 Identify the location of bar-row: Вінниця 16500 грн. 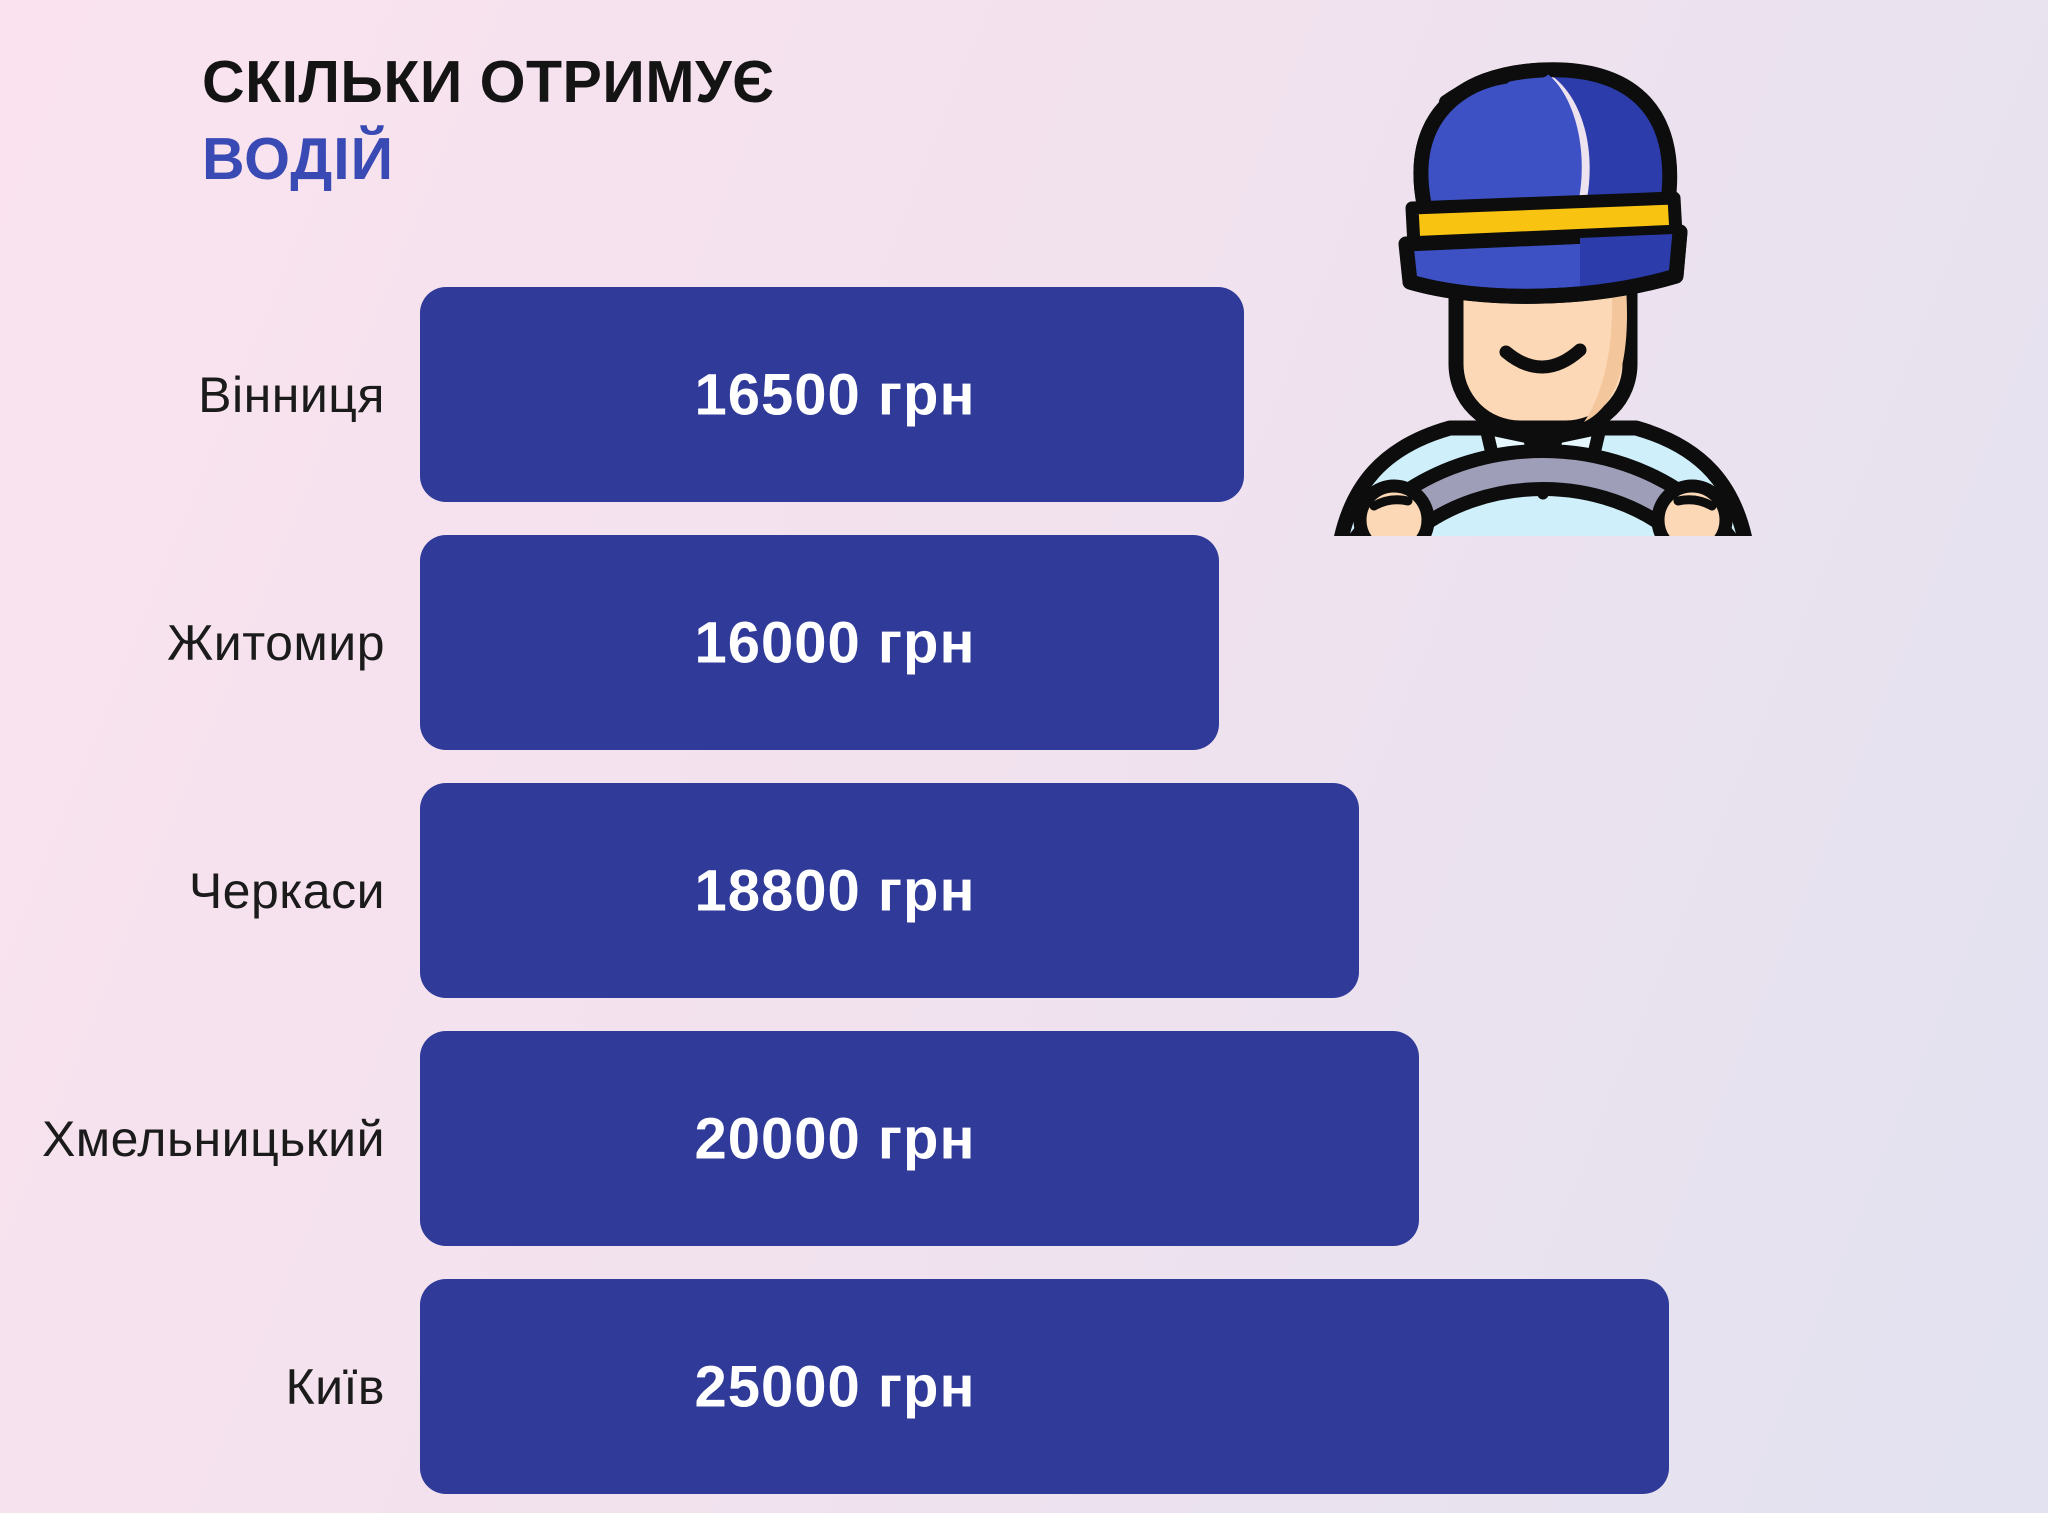
(622, 394).